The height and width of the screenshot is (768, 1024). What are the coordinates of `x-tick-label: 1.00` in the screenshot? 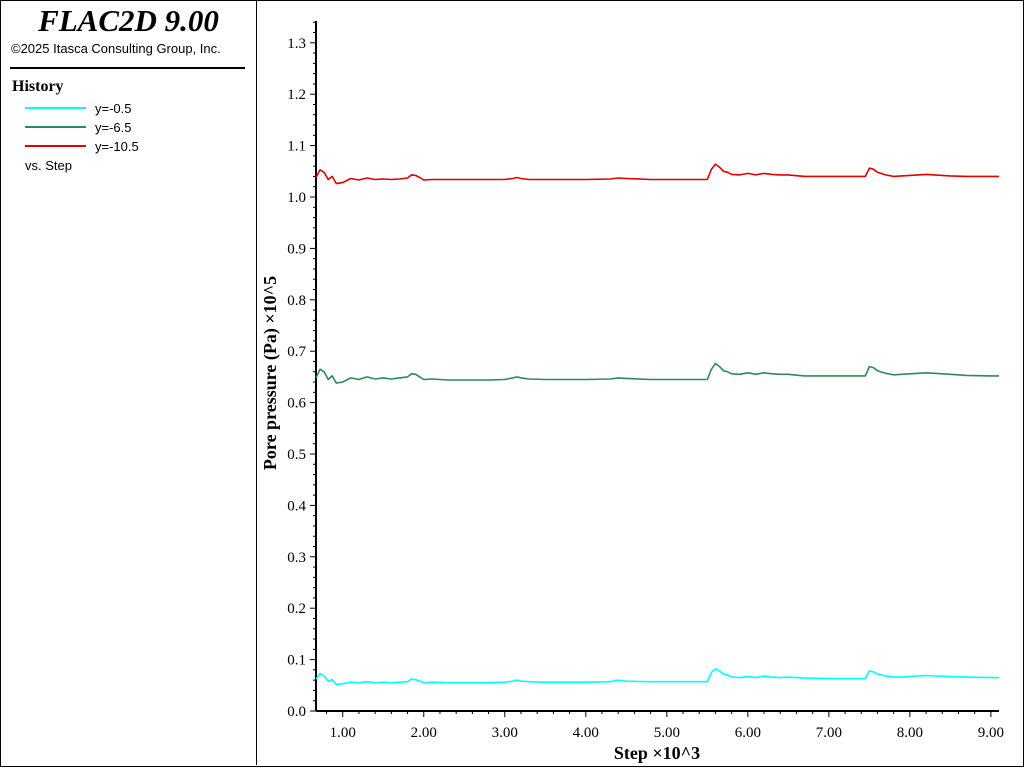 It's located at (343, 733).